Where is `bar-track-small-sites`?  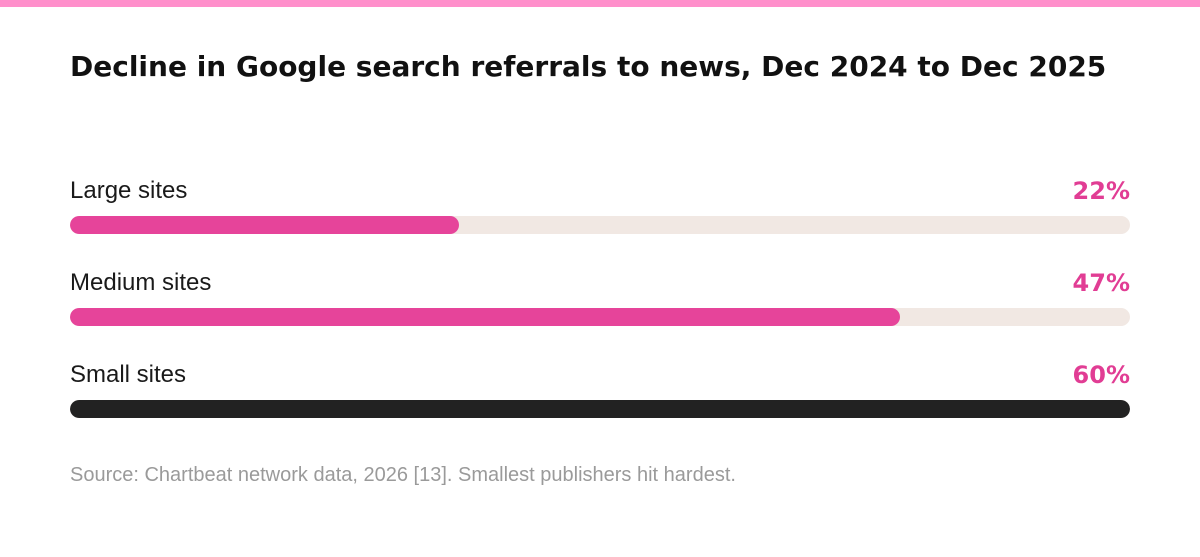 bar-track-small-sites is located at coordinates (600, 409).